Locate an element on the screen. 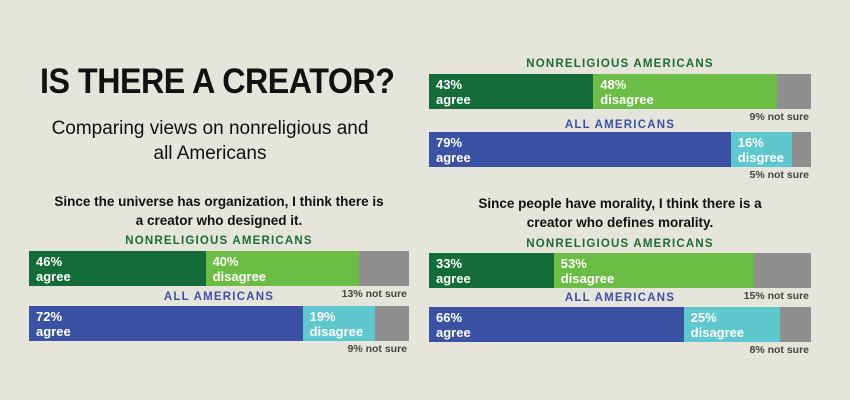  stacked-bar: 79% agree 16% disgree is located at coordinates (620, 149).